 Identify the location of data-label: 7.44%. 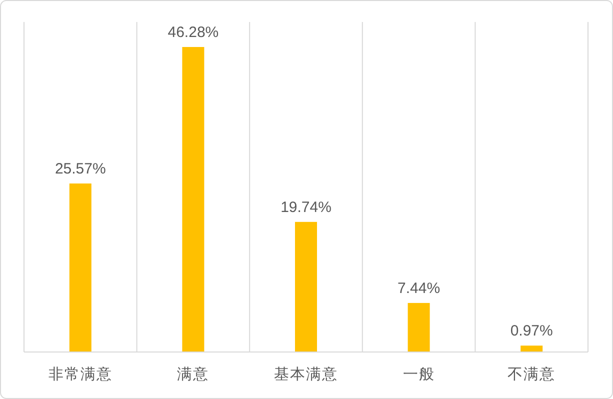
(419, 288).